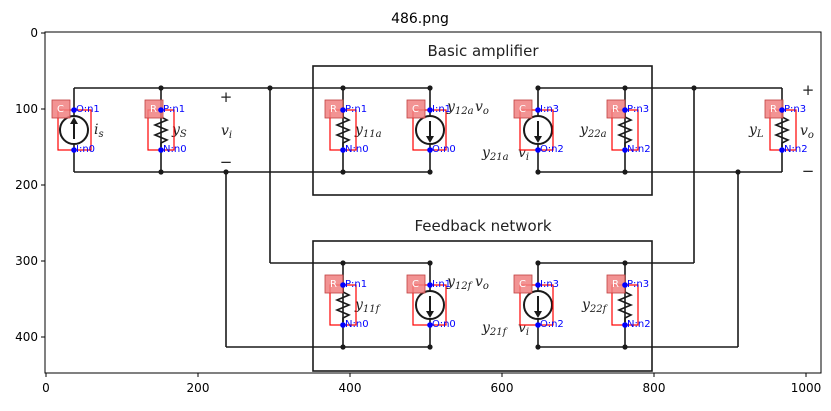 The image size is (831, 411). Describe the element at coordinates (482, 306) in the screenshot. I see `feedback-network-box` at that location.